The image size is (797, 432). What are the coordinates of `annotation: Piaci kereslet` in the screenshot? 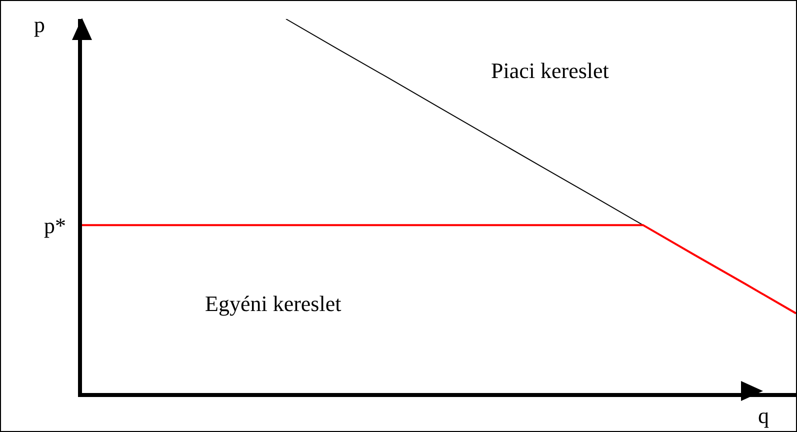 It's located at (550, 70).